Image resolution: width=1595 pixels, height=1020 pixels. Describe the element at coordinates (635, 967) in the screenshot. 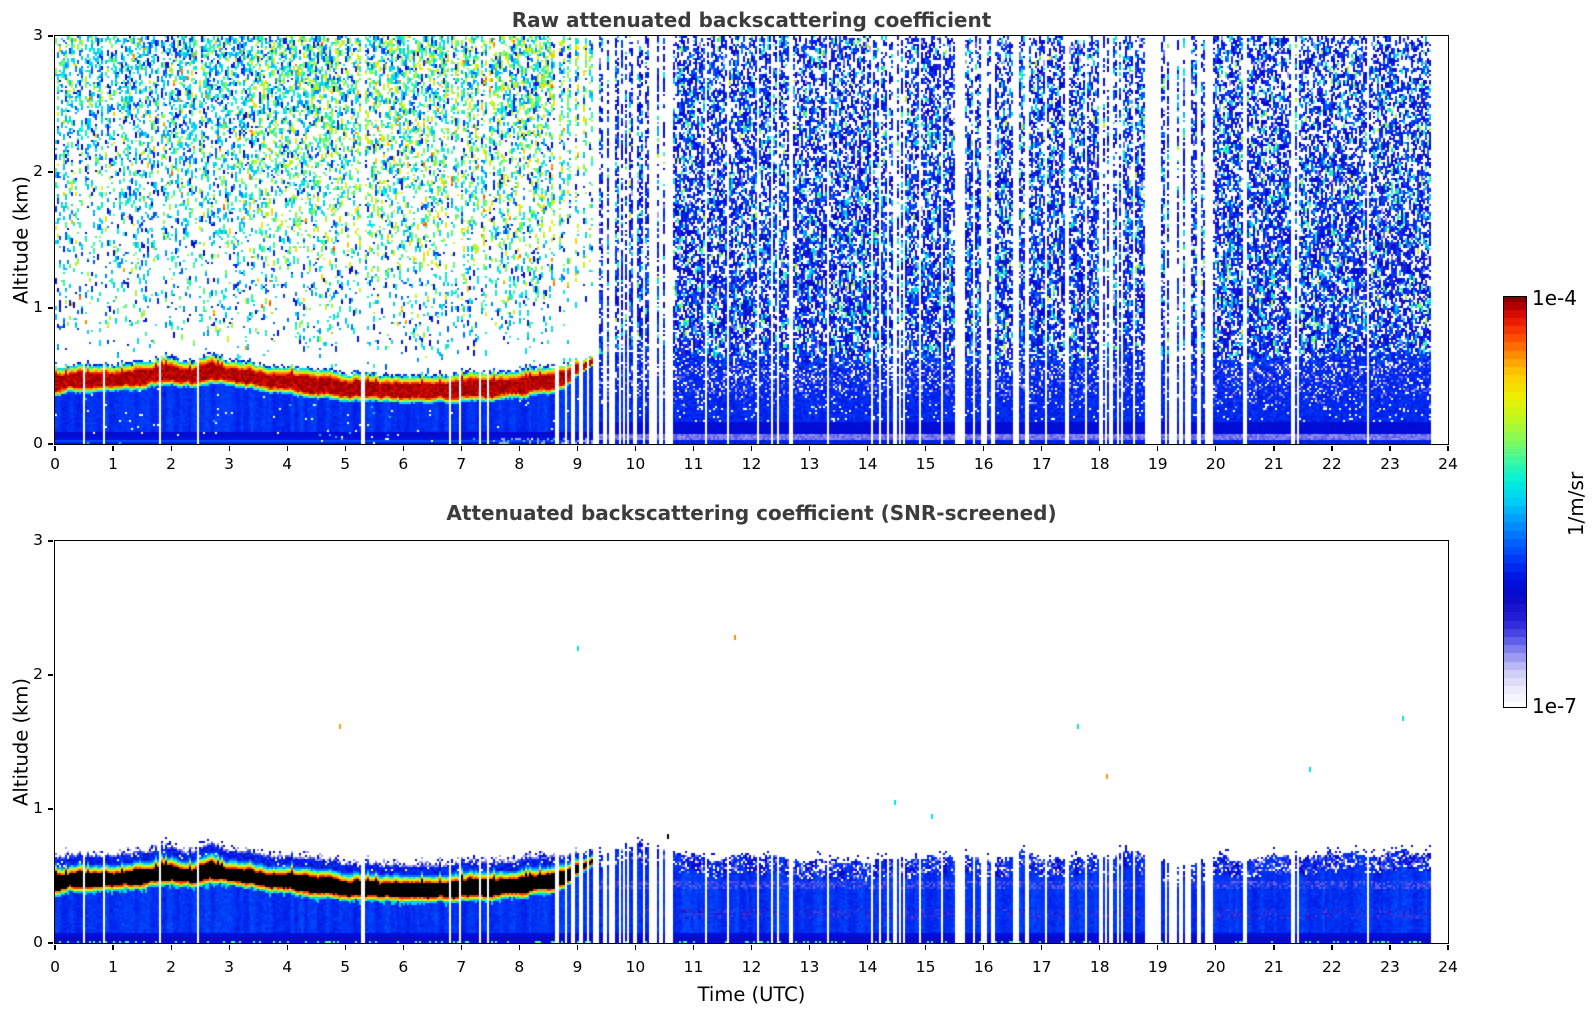

I see `x-tick-label: 10` at that location.